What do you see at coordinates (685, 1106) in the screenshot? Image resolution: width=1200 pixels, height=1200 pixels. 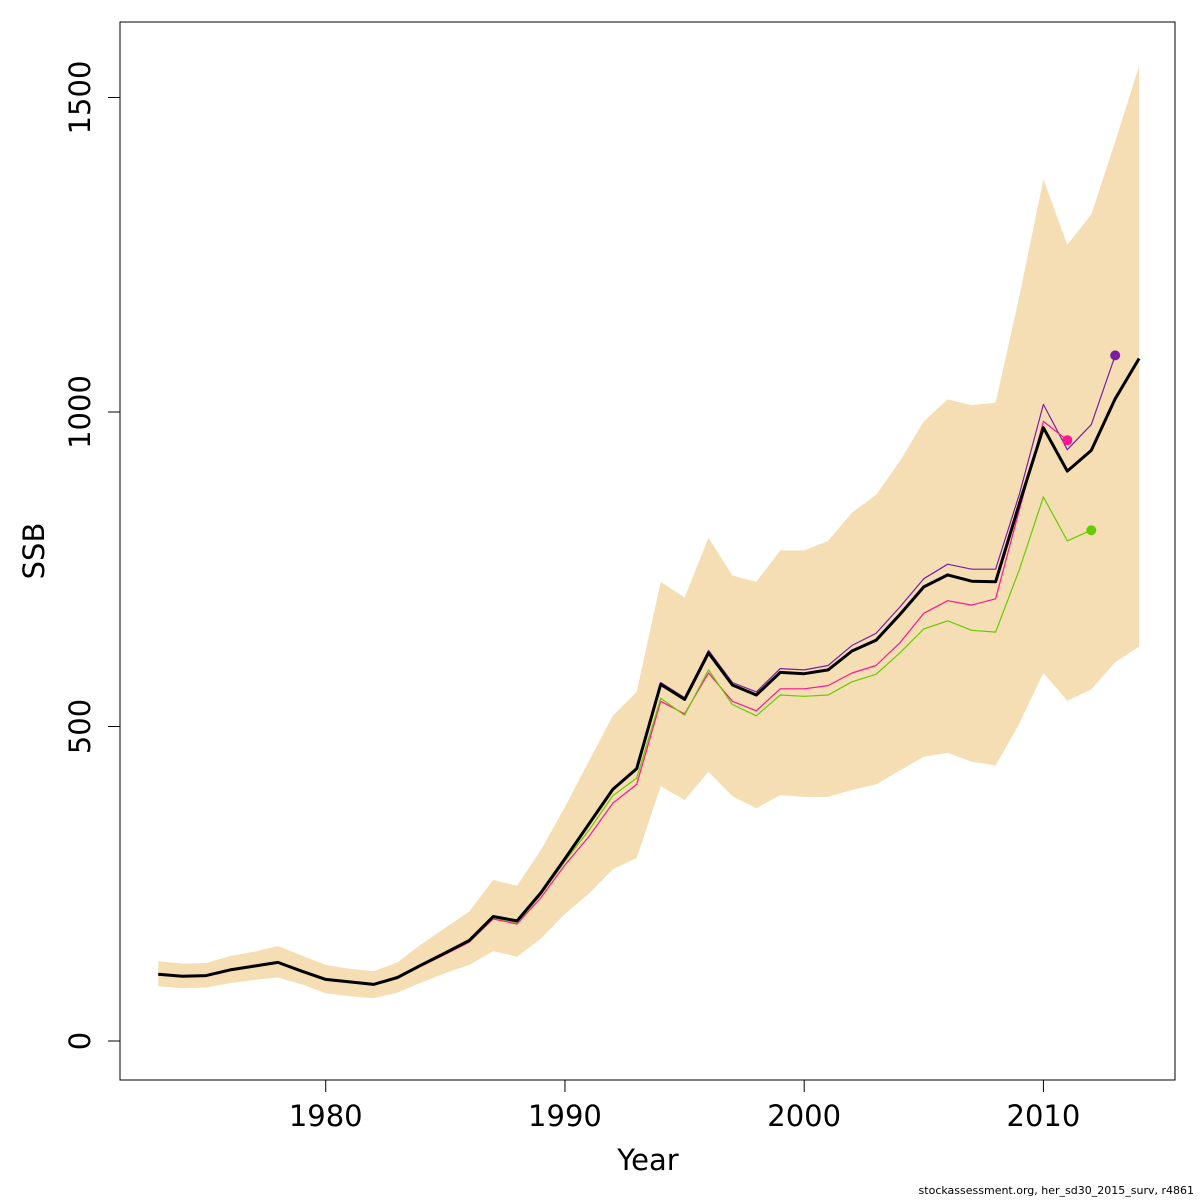 I see `x-axis: 1980 1990 2000 2010` at bounding box center [685, 1106].